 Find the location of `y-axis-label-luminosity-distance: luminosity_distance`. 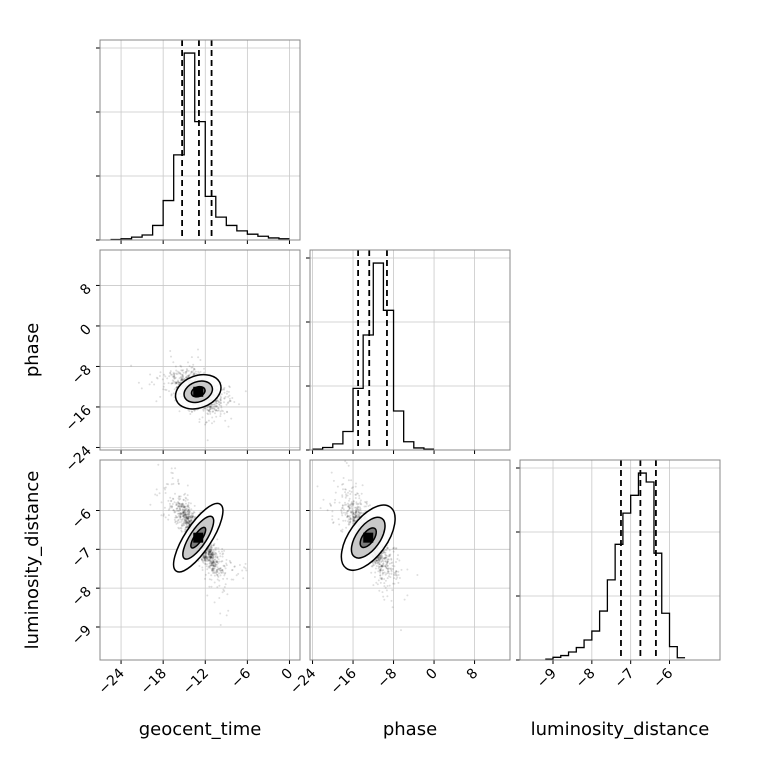

y-axis-label-luminosity-distance: luminosity_distance is located at coordinates (32, 560).